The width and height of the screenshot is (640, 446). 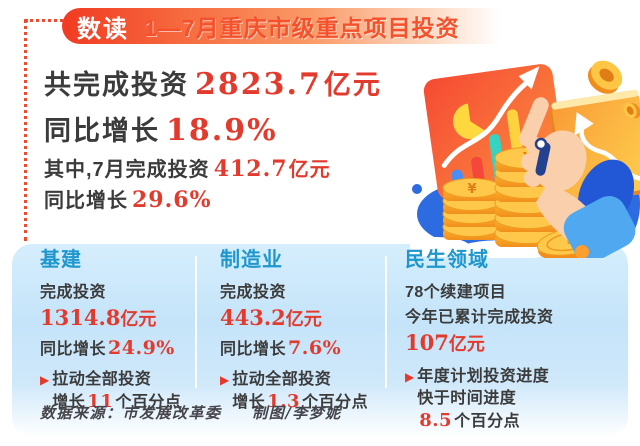 What do you see at coordinates (302, 28) in the screenshot?
I see `page-title: 1—7月重庆市级重点项目投资` at bounding box center [302, 28].